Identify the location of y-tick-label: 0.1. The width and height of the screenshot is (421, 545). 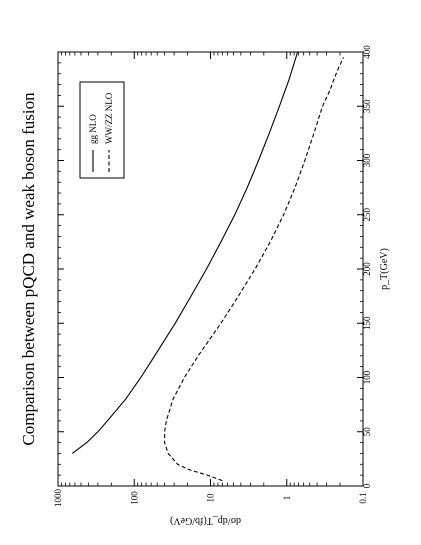
(363, 497).